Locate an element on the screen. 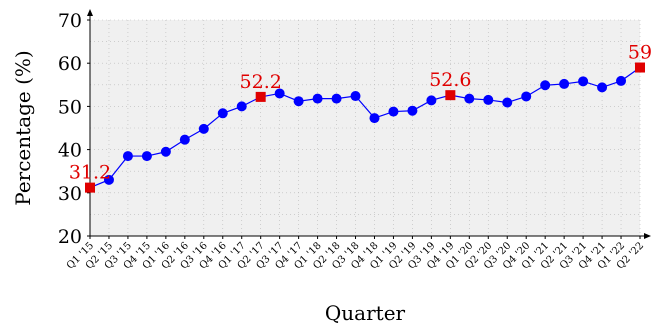 This screenshot has width=651, height=328. y-tick-label: 40 is located at coordinates (70, 151).